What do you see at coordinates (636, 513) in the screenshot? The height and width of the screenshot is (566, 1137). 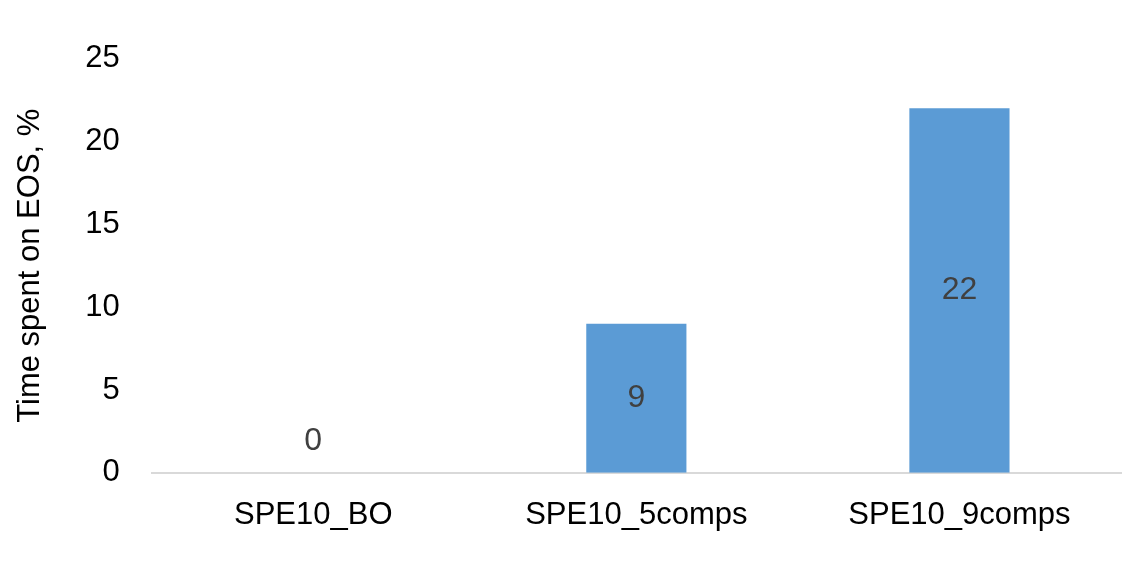 I see `x-tick-label: SPE10_5comps` at bounding box center [636, 513].